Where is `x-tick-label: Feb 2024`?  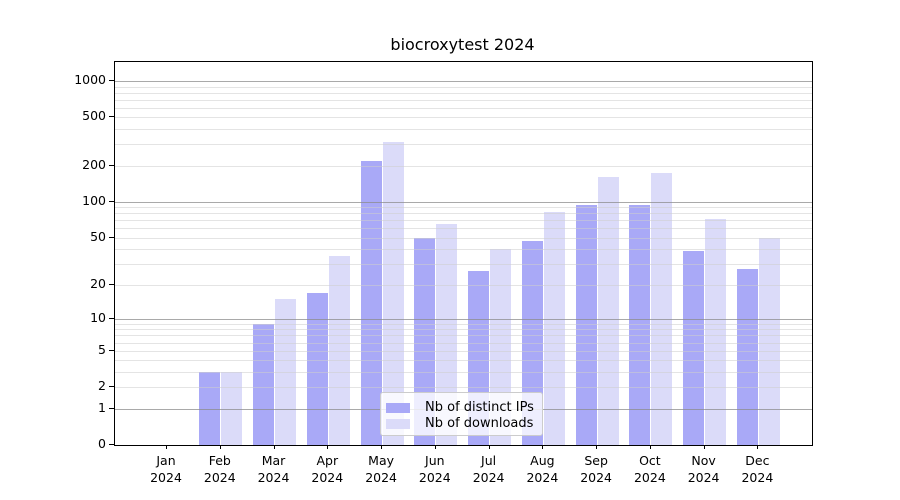
x-tick-label: Feb 2024 is located at coordinates (220, 469).